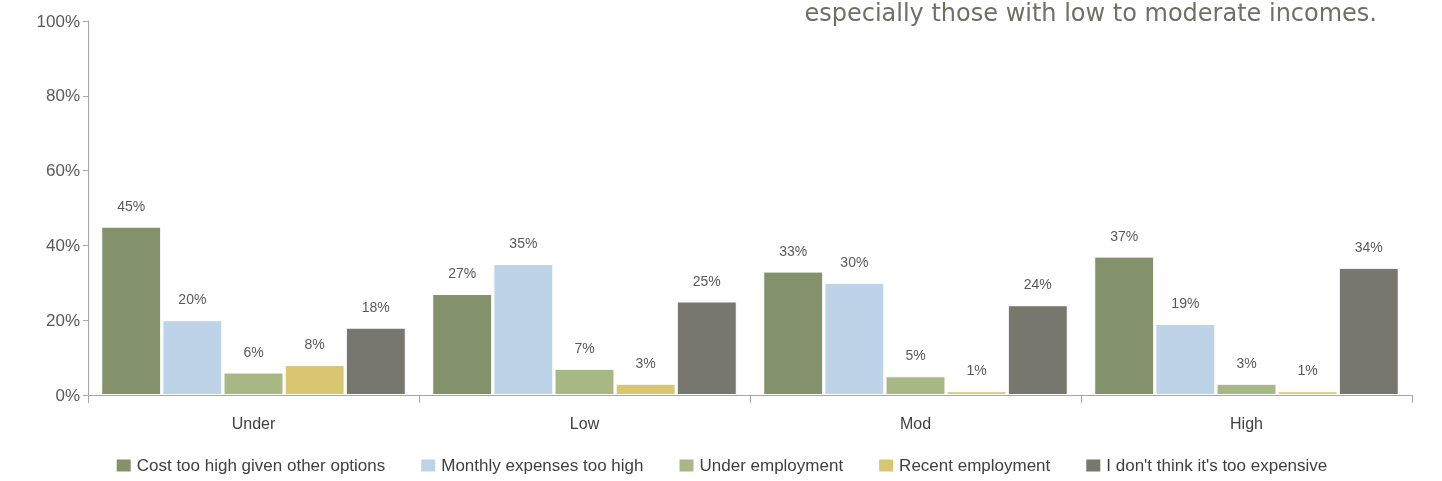  Describe the element at coordinates (915, 355) in the screenshot. I see `data-label: 5%` at that location.